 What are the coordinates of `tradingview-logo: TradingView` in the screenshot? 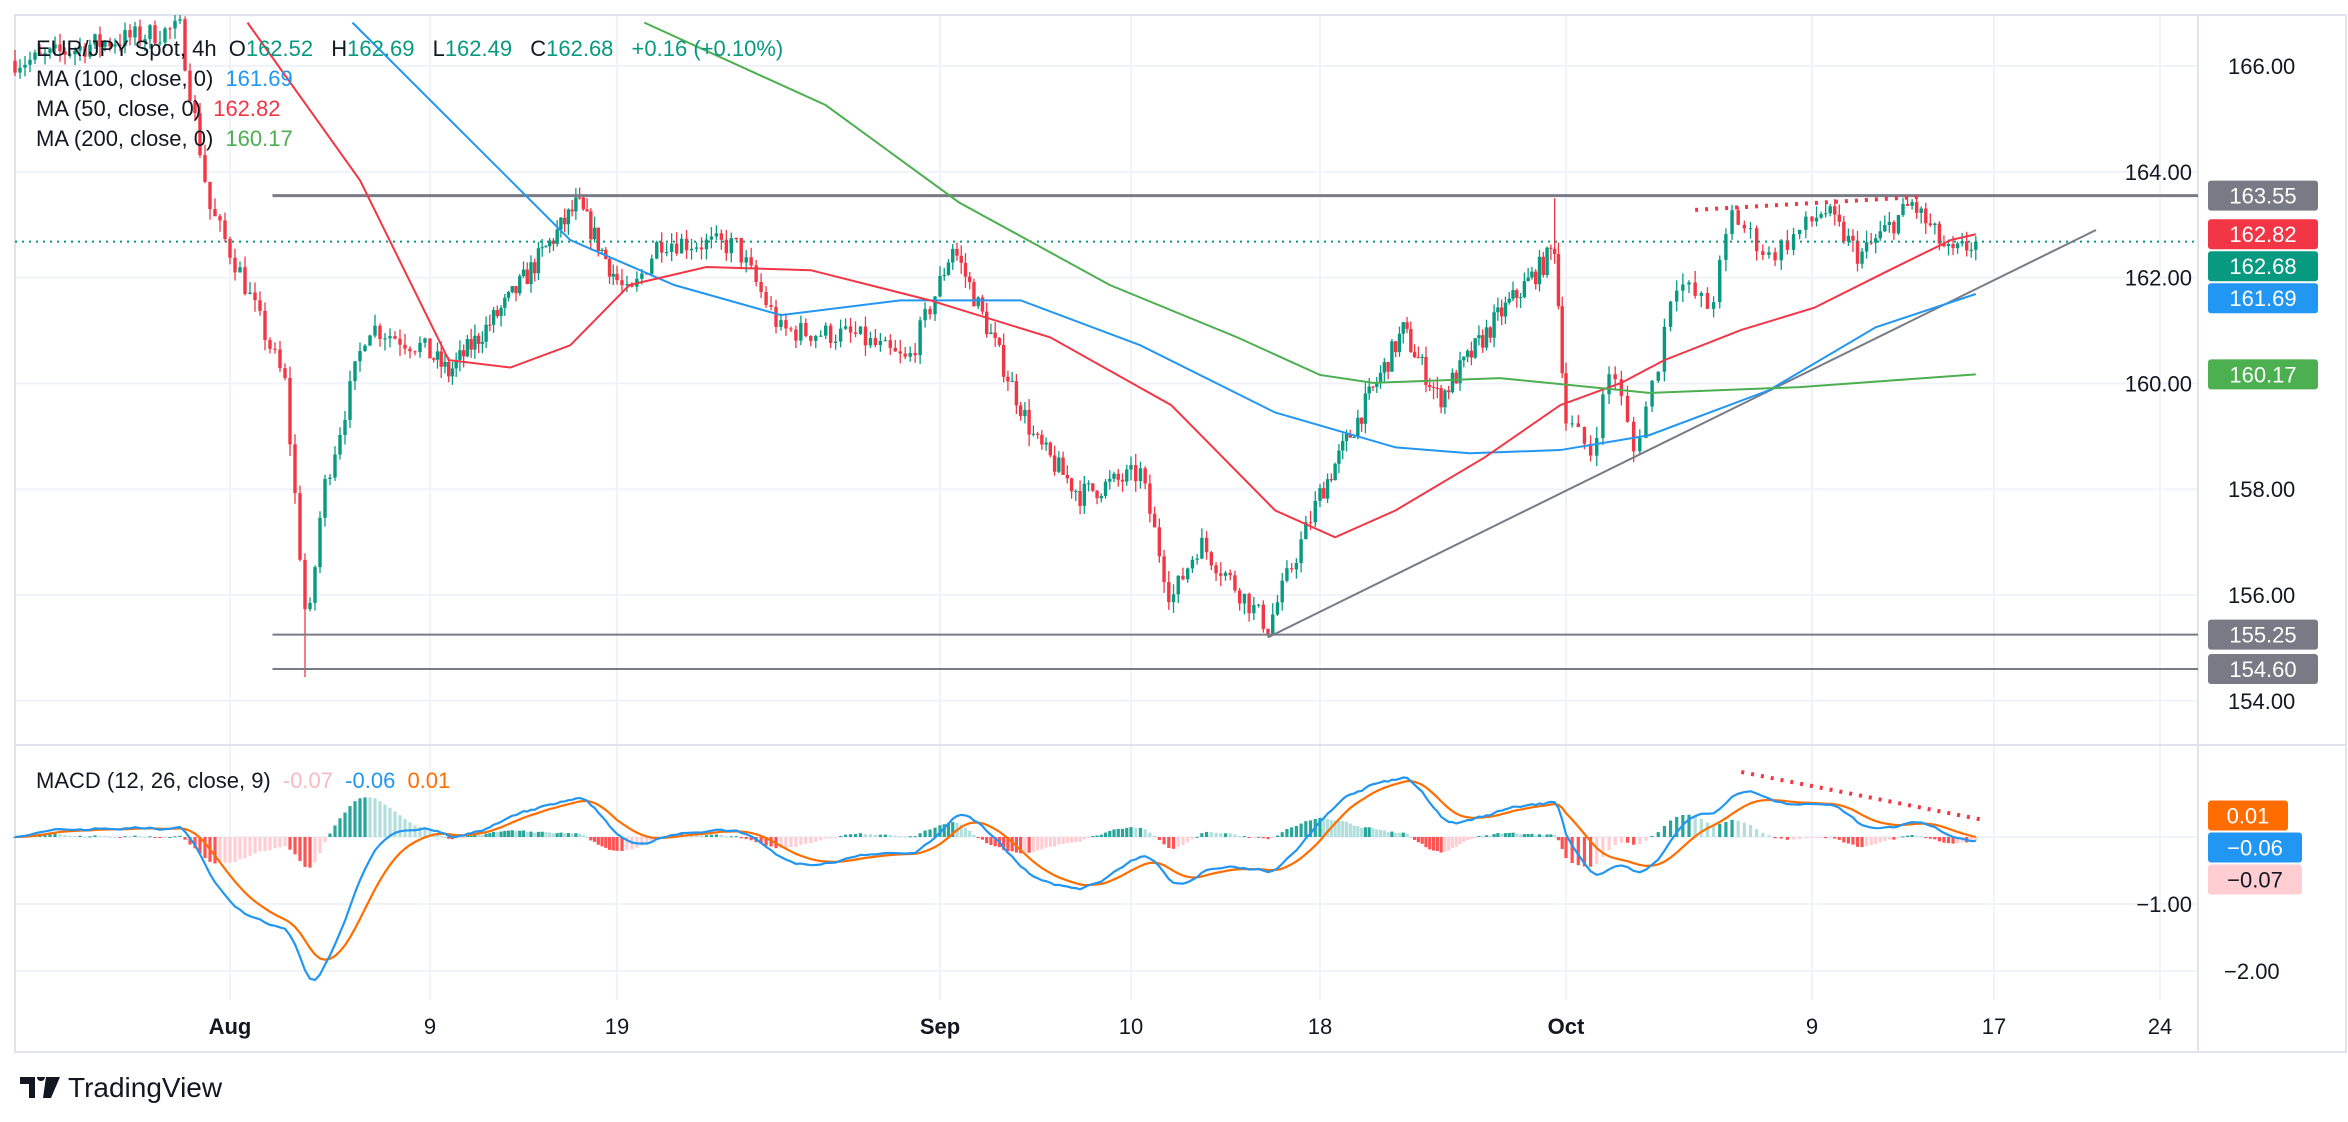 It's located at (121, 1088).